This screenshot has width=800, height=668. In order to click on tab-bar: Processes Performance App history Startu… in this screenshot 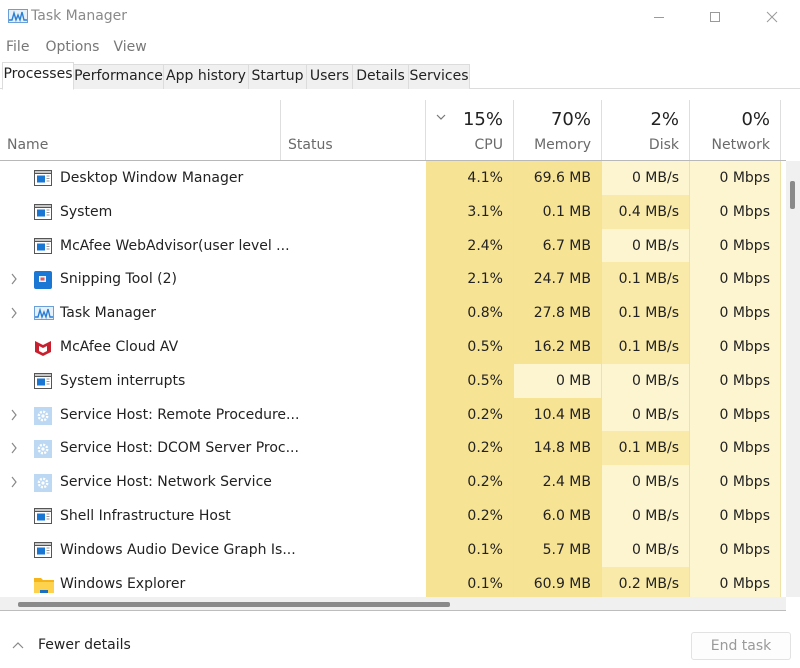, I will do `click(400, 76)`.